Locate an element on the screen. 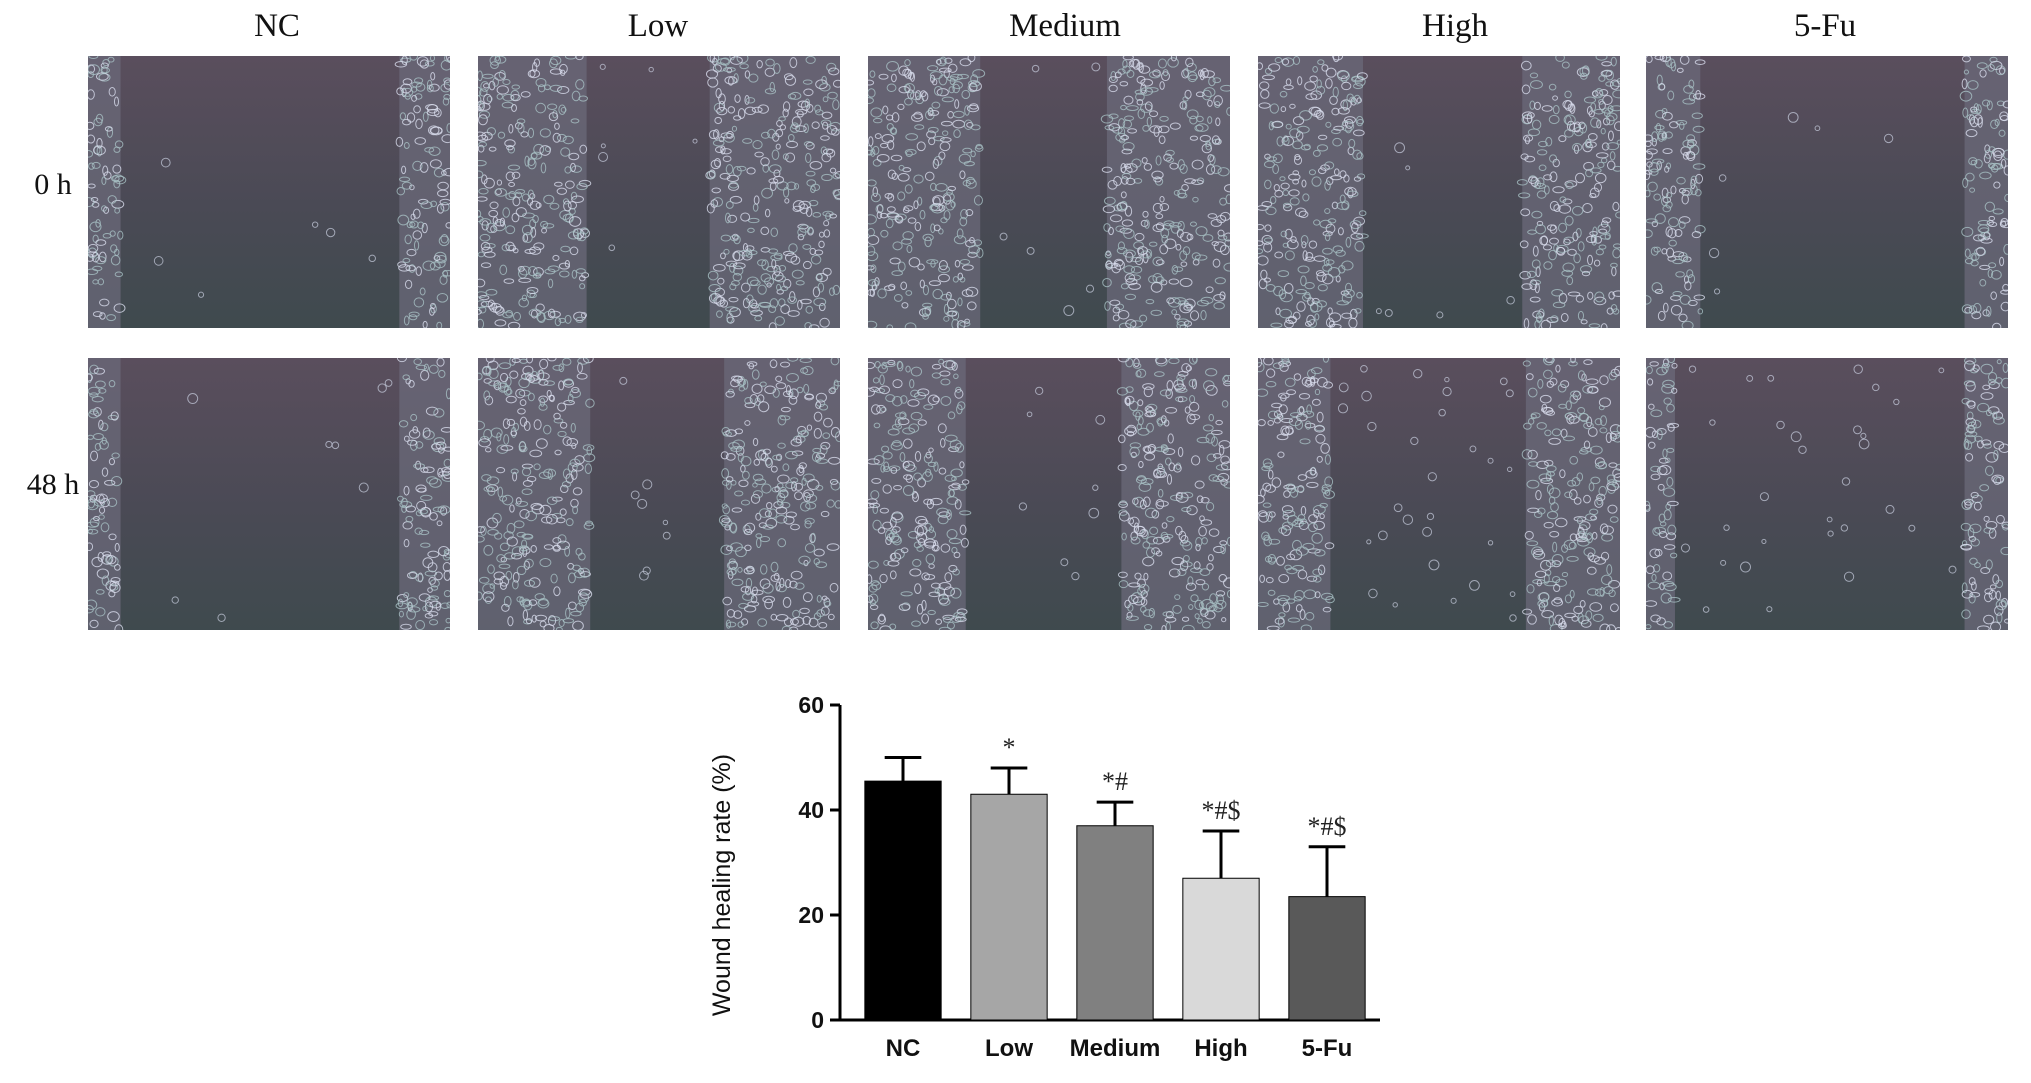  x-tick-label-5fu: 5-Fu is located at coordinates (1327, 1048).